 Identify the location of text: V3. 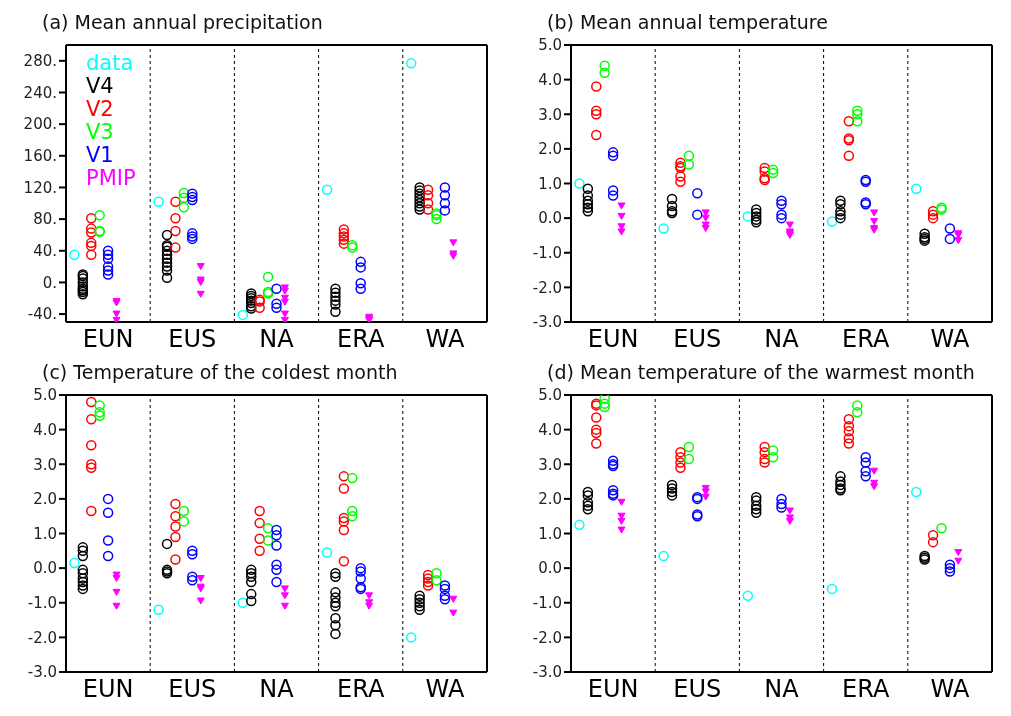
(100, 132).